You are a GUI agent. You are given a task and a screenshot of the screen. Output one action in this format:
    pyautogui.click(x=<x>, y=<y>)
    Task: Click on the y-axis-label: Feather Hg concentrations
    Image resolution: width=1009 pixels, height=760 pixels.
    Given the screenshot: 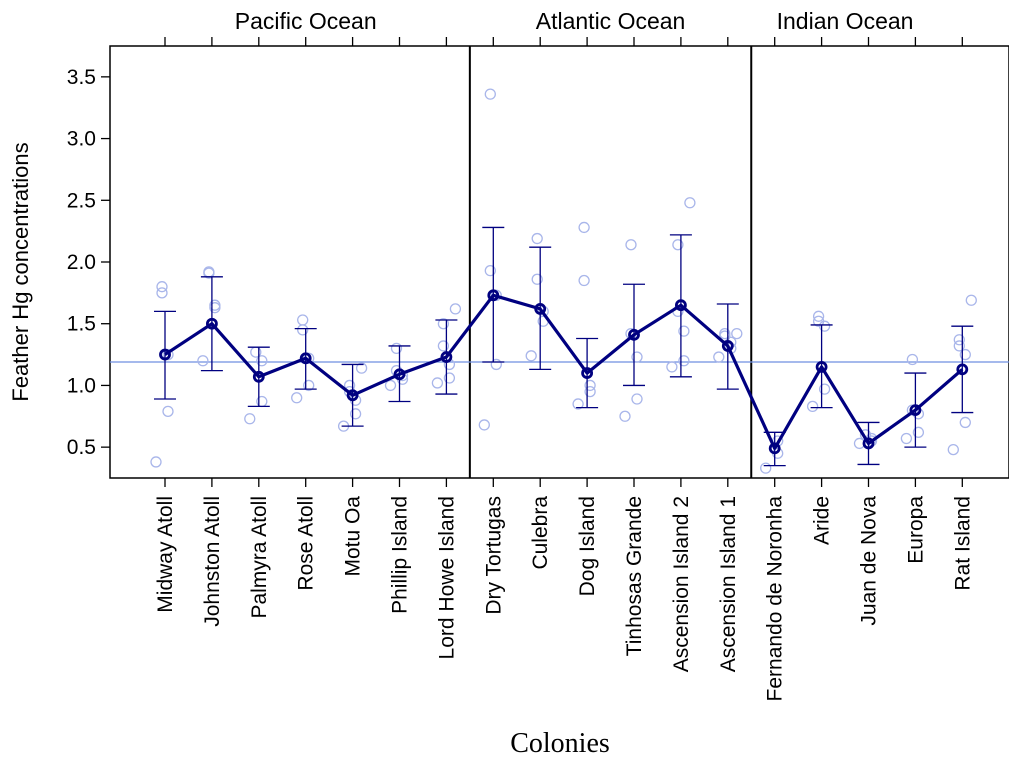 What is the action you would take?
    pyautogui.click(x=20, y=271)
    